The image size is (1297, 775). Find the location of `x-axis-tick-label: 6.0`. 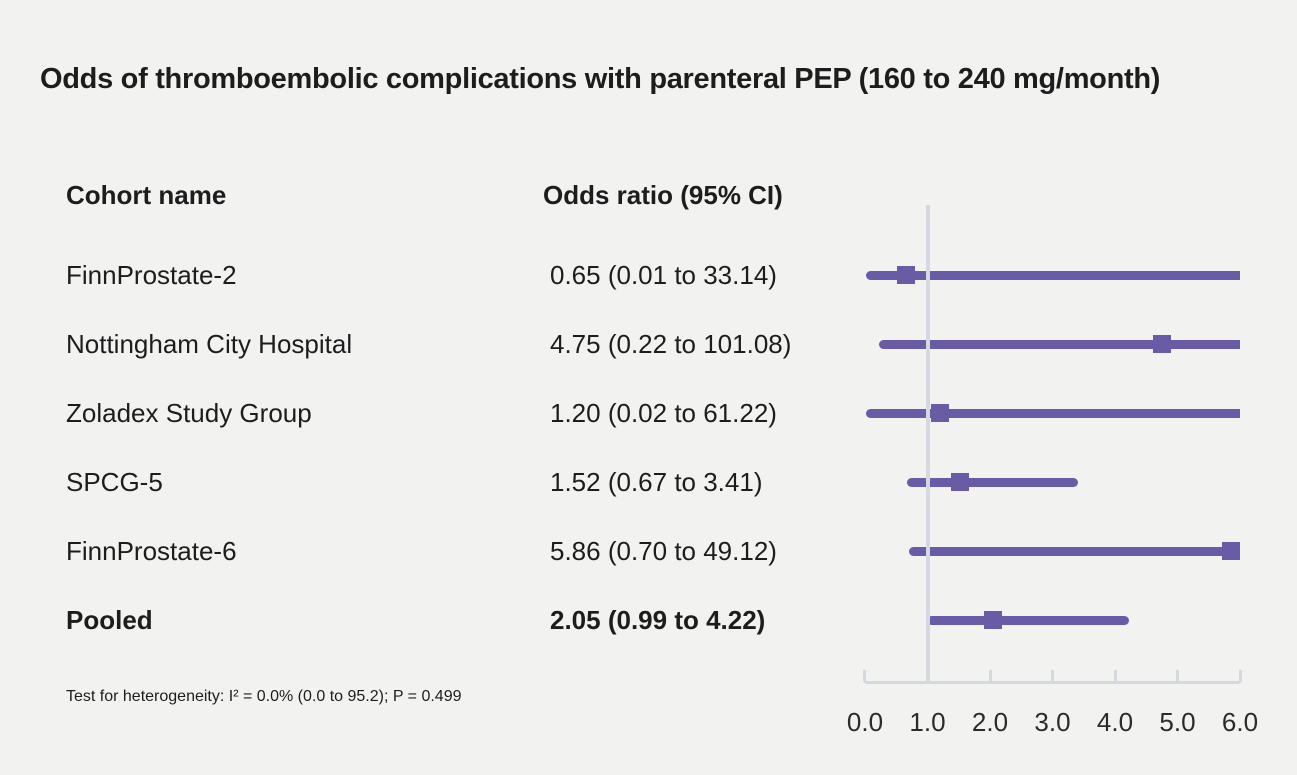

x-axis-tick-label: 6.0 is located at coordinates (1240, 722).